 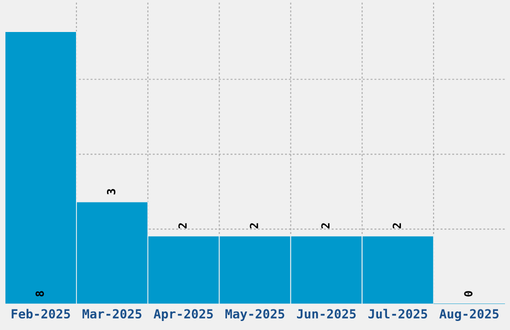 What do you see at coordinates (111, 191) in the screenshot?
I see `data-label: 3` at bounding box center [111, 191].